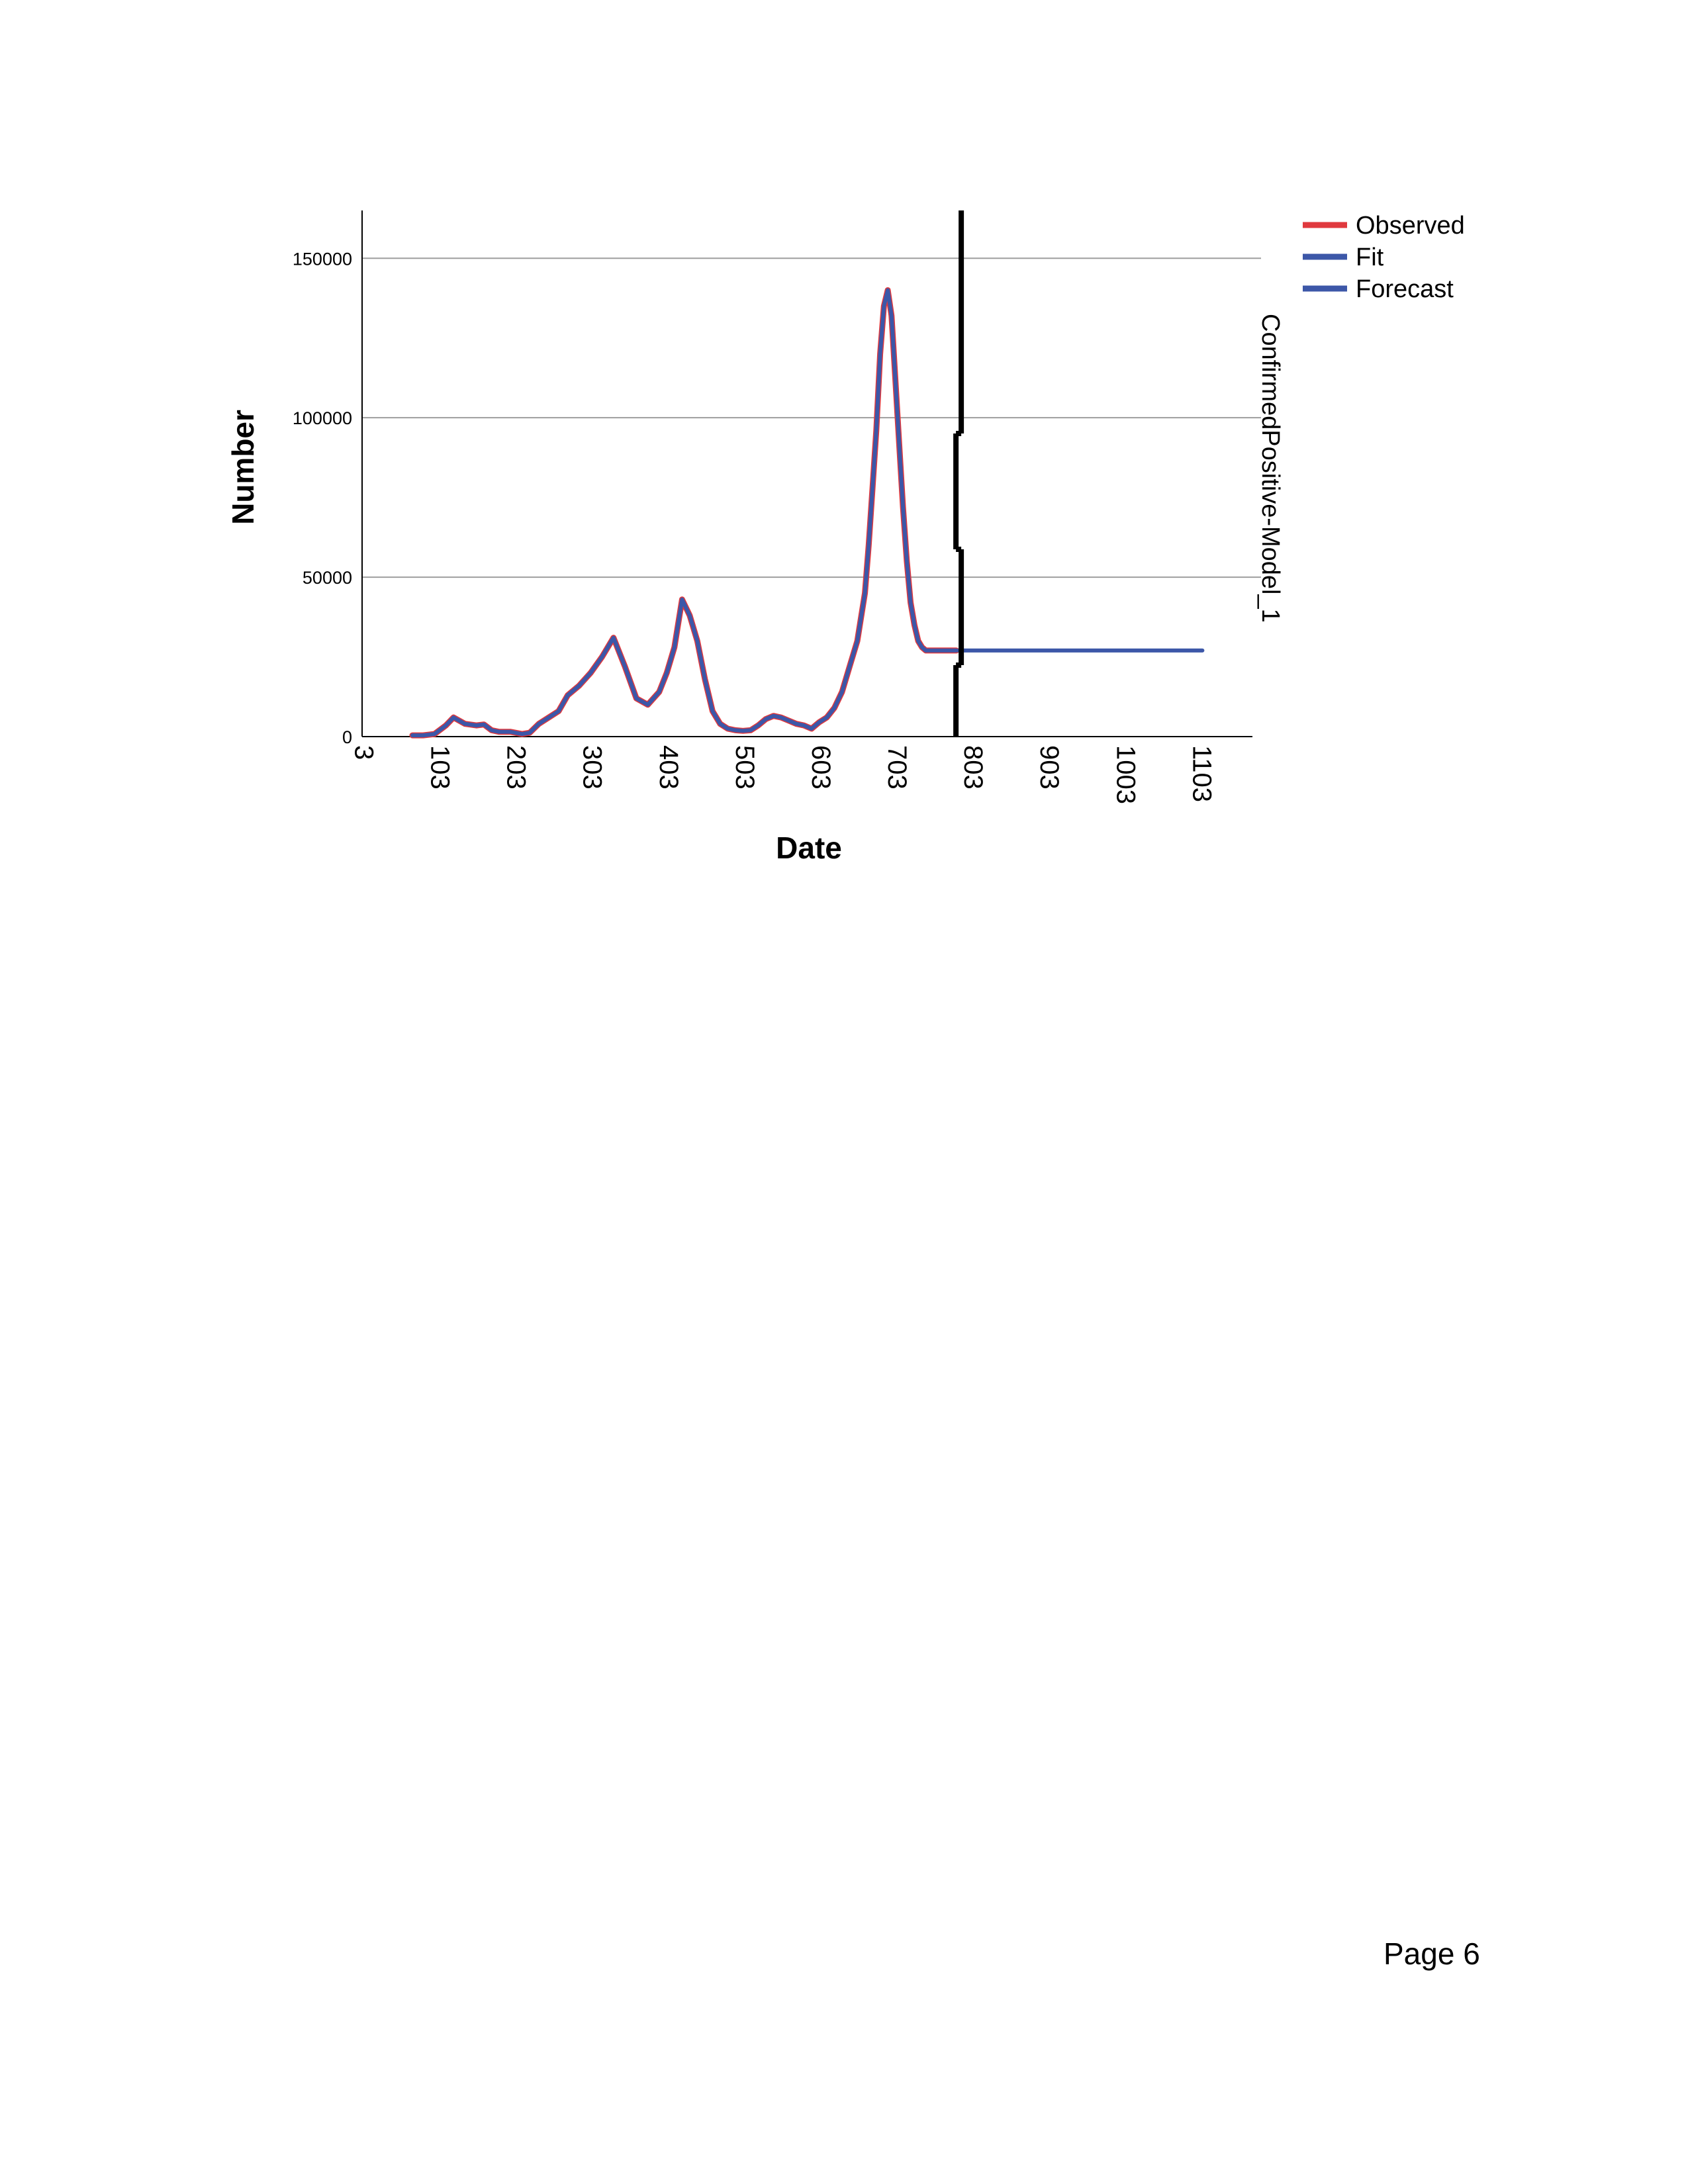 The height and width of the screenshot is (2184, 1688). Describe the element at coordinates (440, 768) in the screenshot. I see `x-tick-label: 103` at that location.